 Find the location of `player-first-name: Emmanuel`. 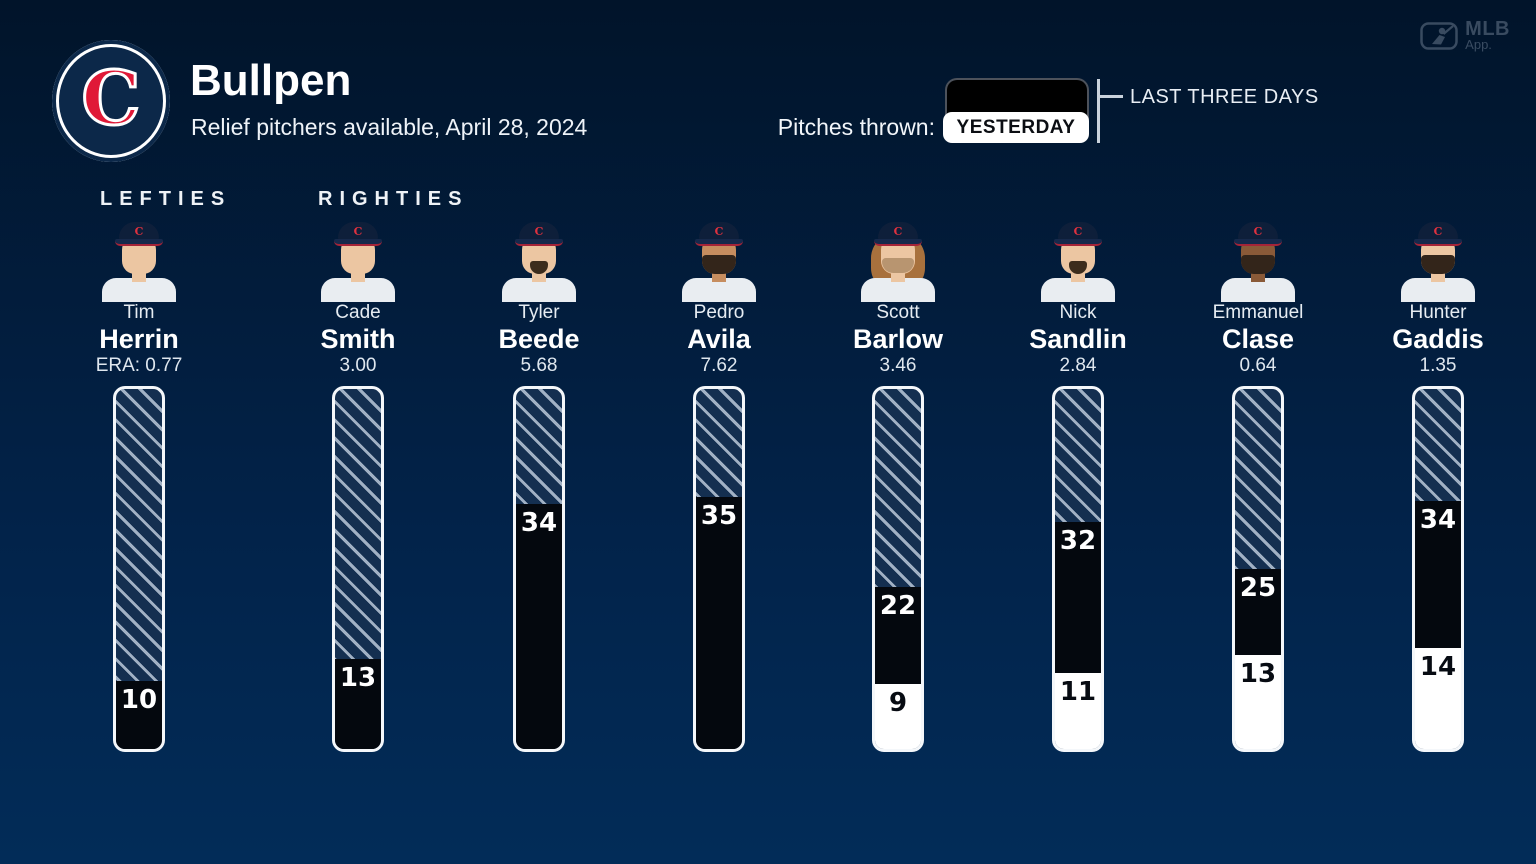

player-first-name: Emmanuel is located at coordinates (1258, 312).